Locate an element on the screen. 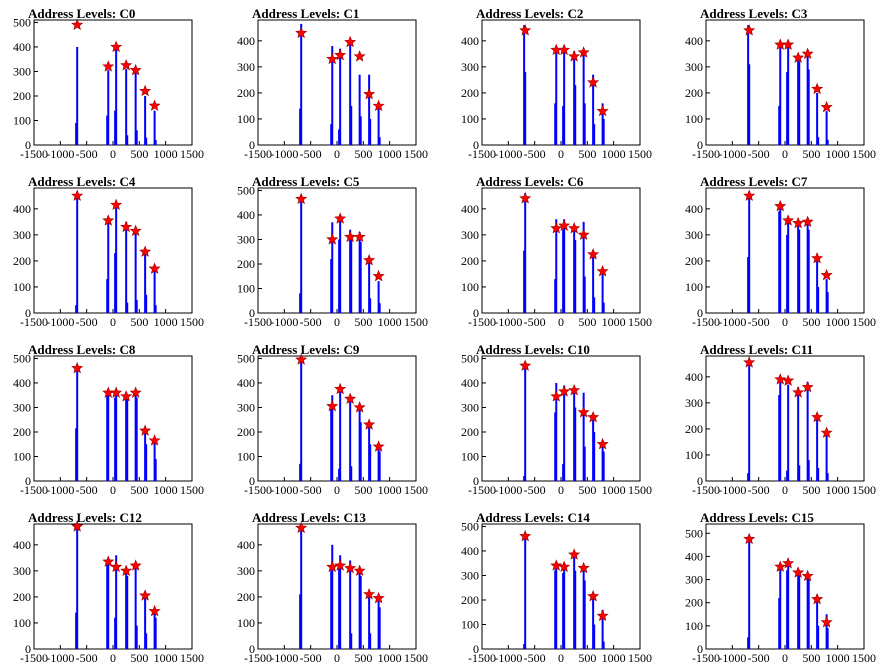 The width and height of the screenshot is (896, 672). y-tick-label: 500 is located at coordinates (22, 358).